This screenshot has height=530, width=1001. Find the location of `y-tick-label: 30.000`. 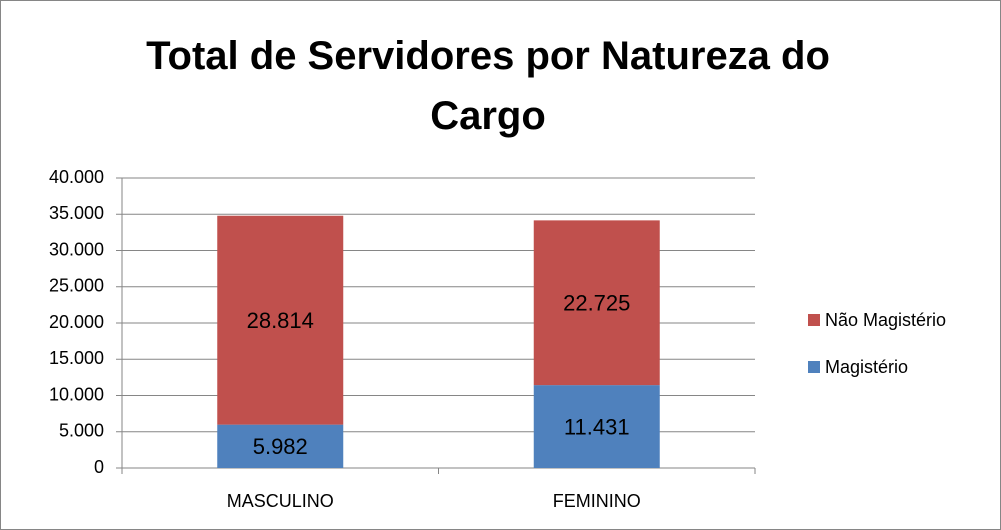

y-tick-label: 30.000 is located at coordinates (76, 249).